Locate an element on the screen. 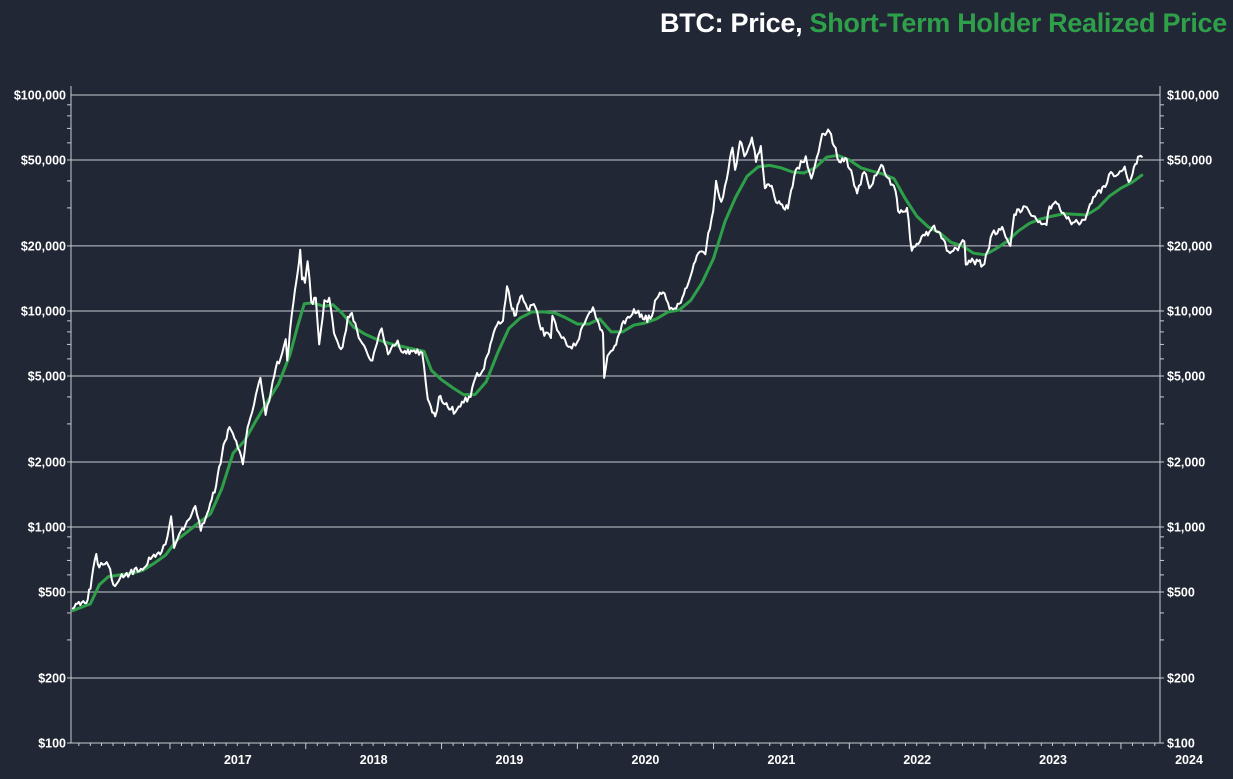 The image size is (1233, 779). y-tick-label-left: $100,000 is located at coordinates (40, 95).